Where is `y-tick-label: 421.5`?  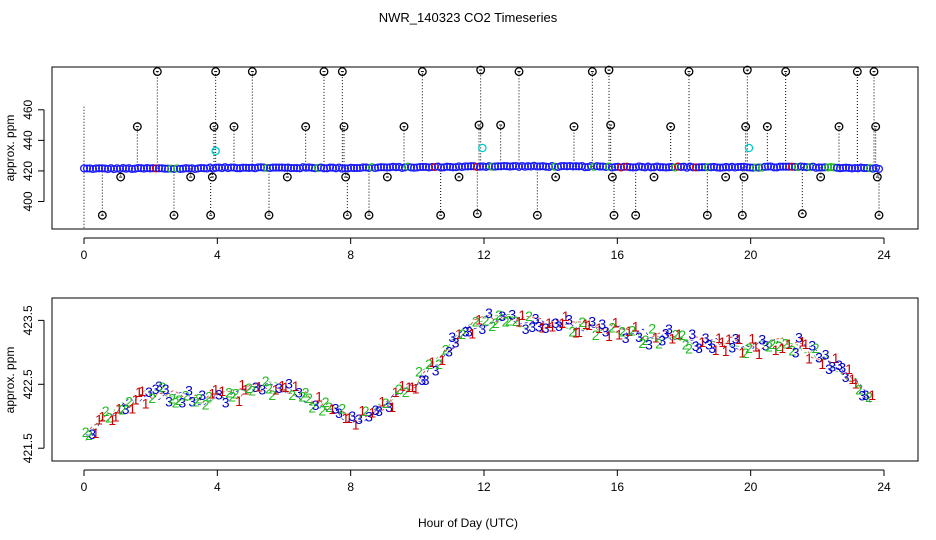 y-tick-label: 421.5 is located at coordinates (28, 448).